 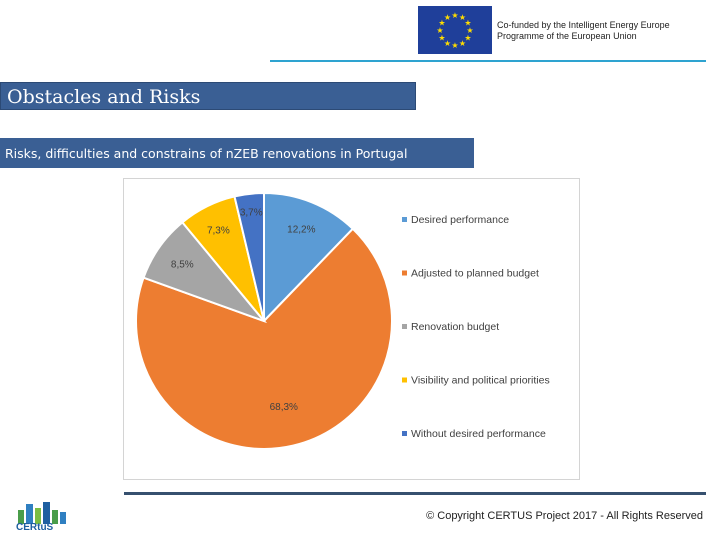 What do you see at coordinates (104, 97) in the screenshot?
I see `slide-title: Obstacles and Risks` at bounding box center [104, 97].